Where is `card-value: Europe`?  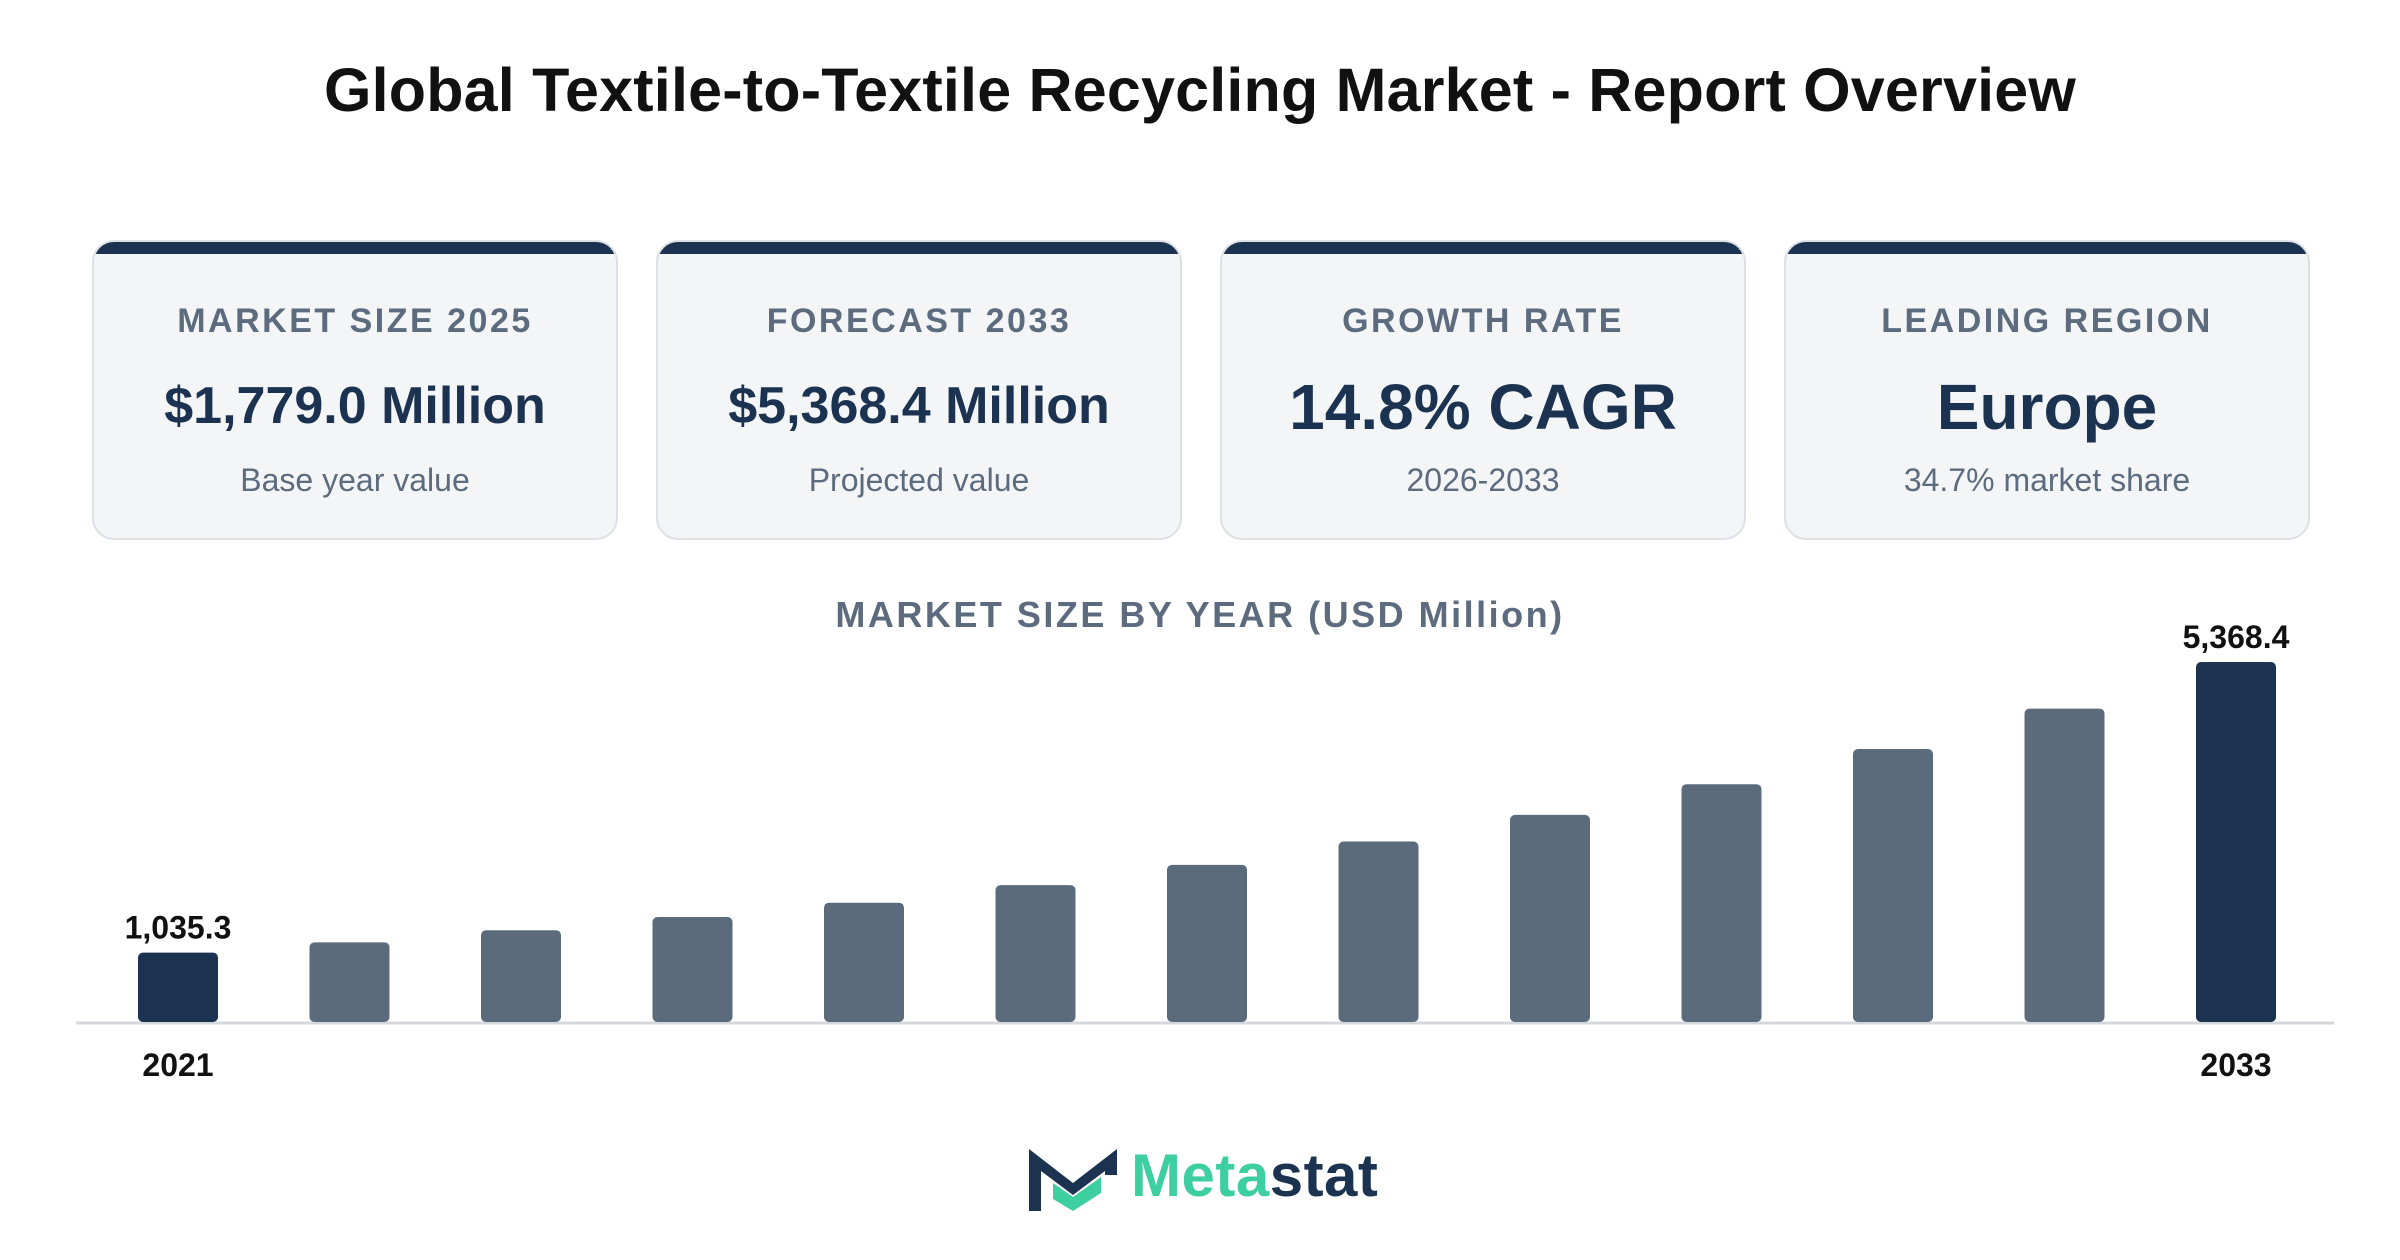
card-value: Europe is located at coordinates (2047, 407).